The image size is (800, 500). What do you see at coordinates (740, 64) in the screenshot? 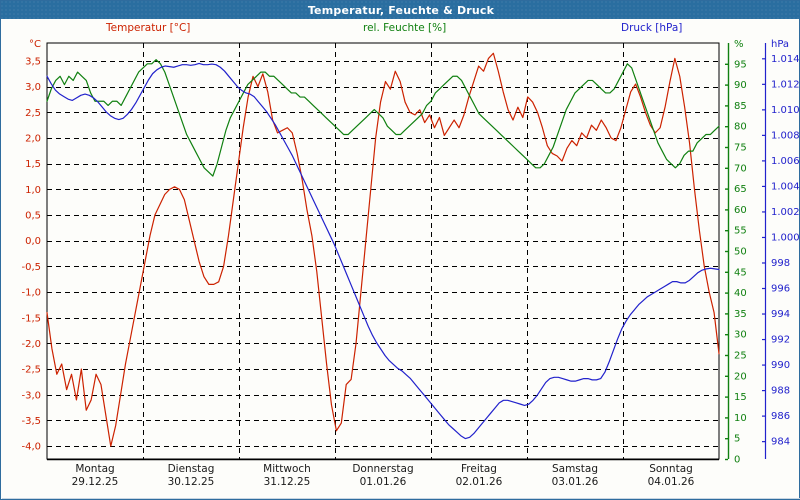
I see `axis-right-humidity-tick-label: 95` at bounding box center [740, 64].